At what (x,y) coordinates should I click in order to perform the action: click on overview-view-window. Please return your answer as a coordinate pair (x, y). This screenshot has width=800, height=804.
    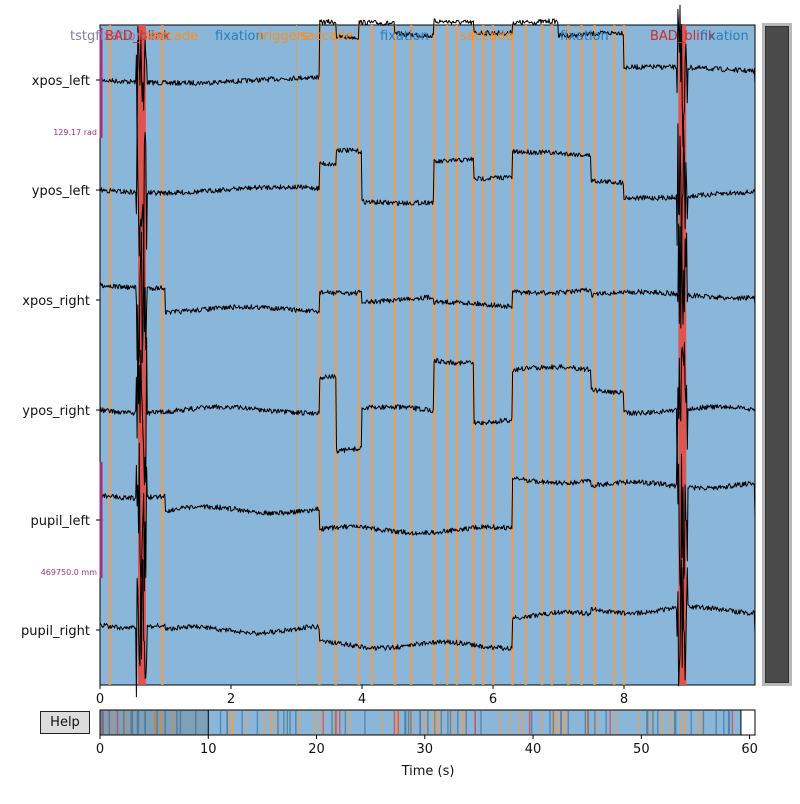
    Looking at the image, I should click on (154, 722).